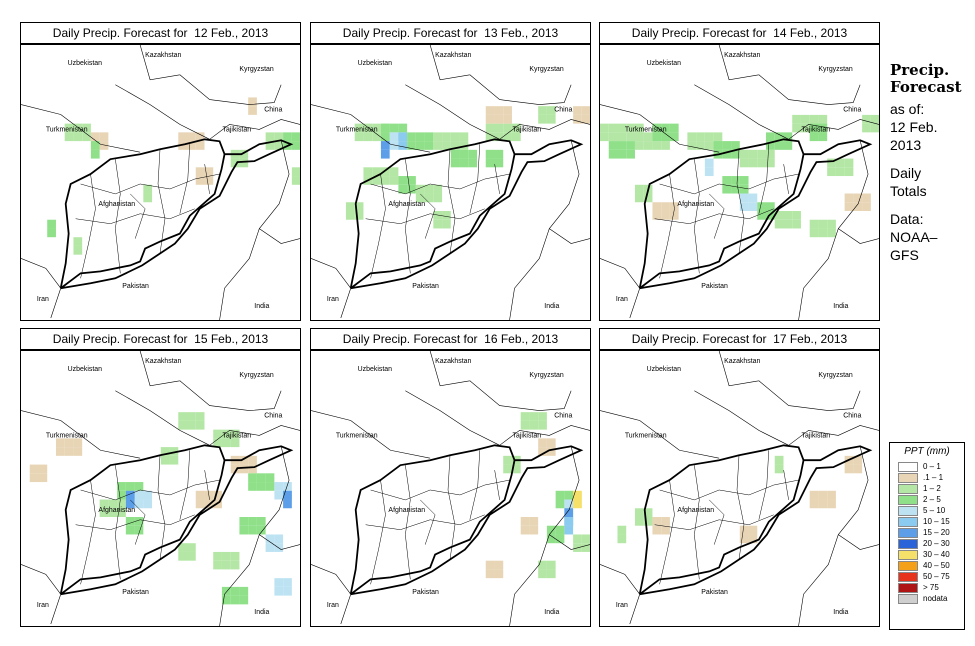  I want to click on totals-label: Totals, so click(908, 191).